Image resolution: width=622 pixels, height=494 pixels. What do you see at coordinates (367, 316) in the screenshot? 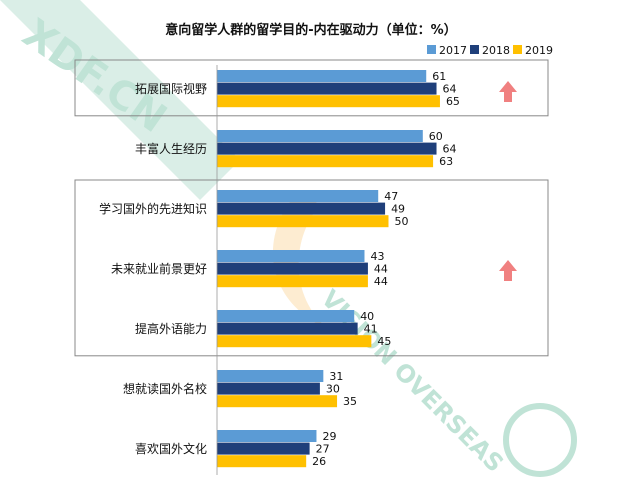
I see `value-label-2017-5: 40` at bounding box center [367, 316].